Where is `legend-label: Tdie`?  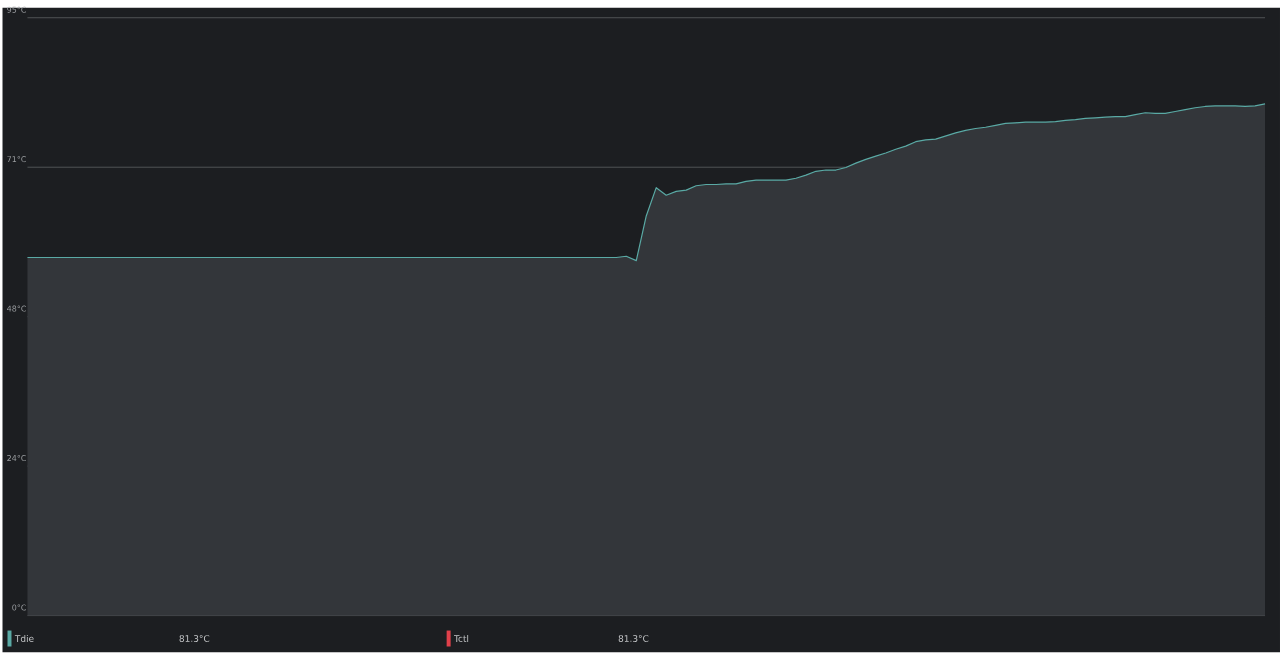
legend-label: Tdie is located at coordinates (24, 639).